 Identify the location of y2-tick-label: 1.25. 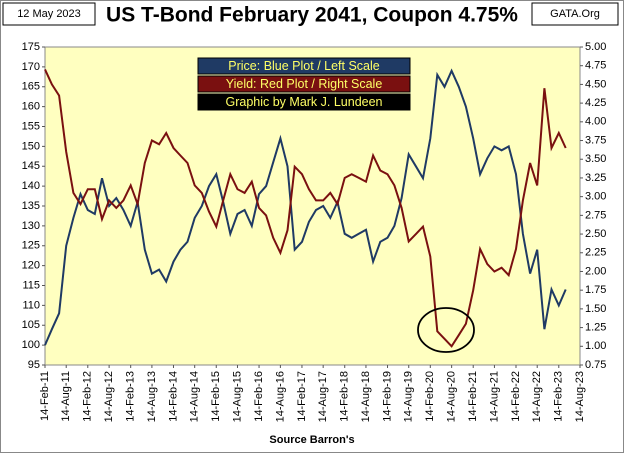
(595, 327).